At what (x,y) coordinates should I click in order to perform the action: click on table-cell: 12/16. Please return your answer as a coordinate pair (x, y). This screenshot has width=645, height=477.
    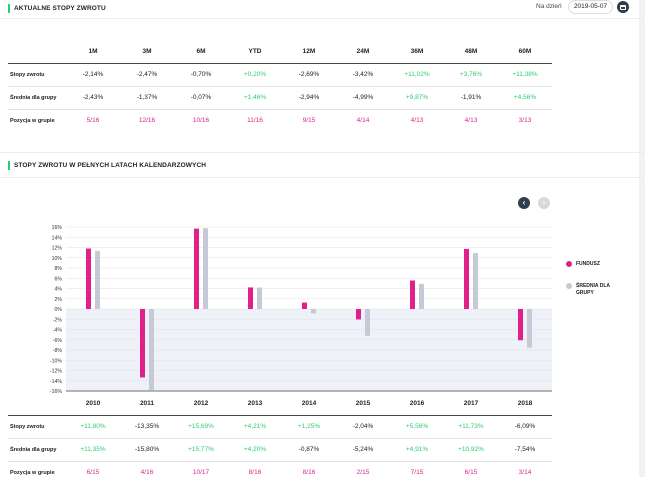
    Looking at the image, I should click on (147, 121).